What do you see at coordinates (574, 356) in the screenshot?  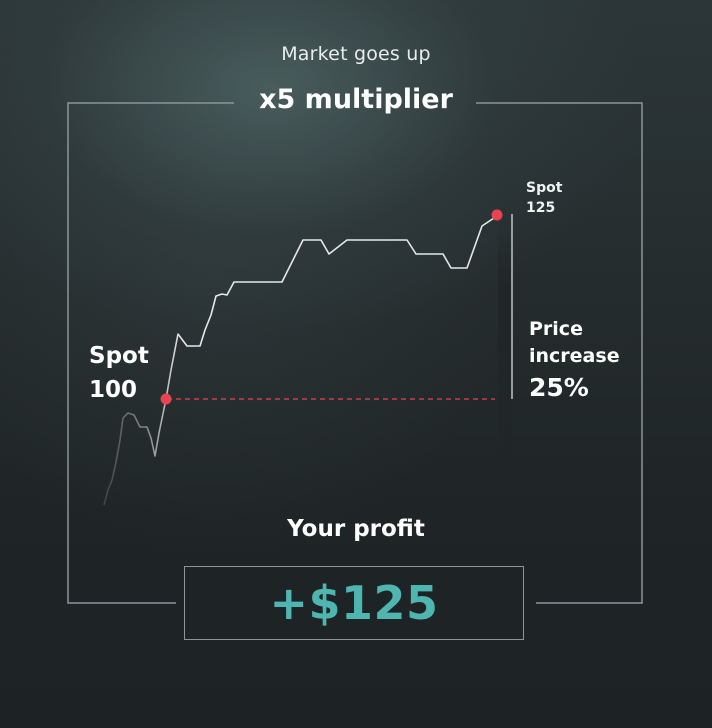 I see `price-increase-word2: increase` at bounding box center [574, 356].